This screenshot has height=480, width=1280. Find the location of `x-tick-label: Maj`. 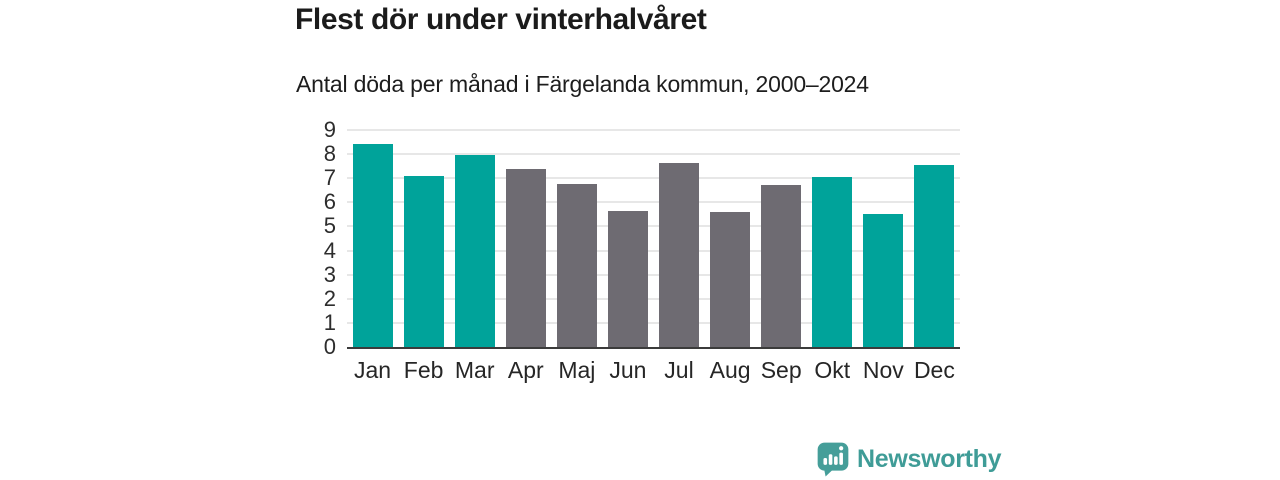

x-tick-label: Maj is located at coordinates (577, 370).